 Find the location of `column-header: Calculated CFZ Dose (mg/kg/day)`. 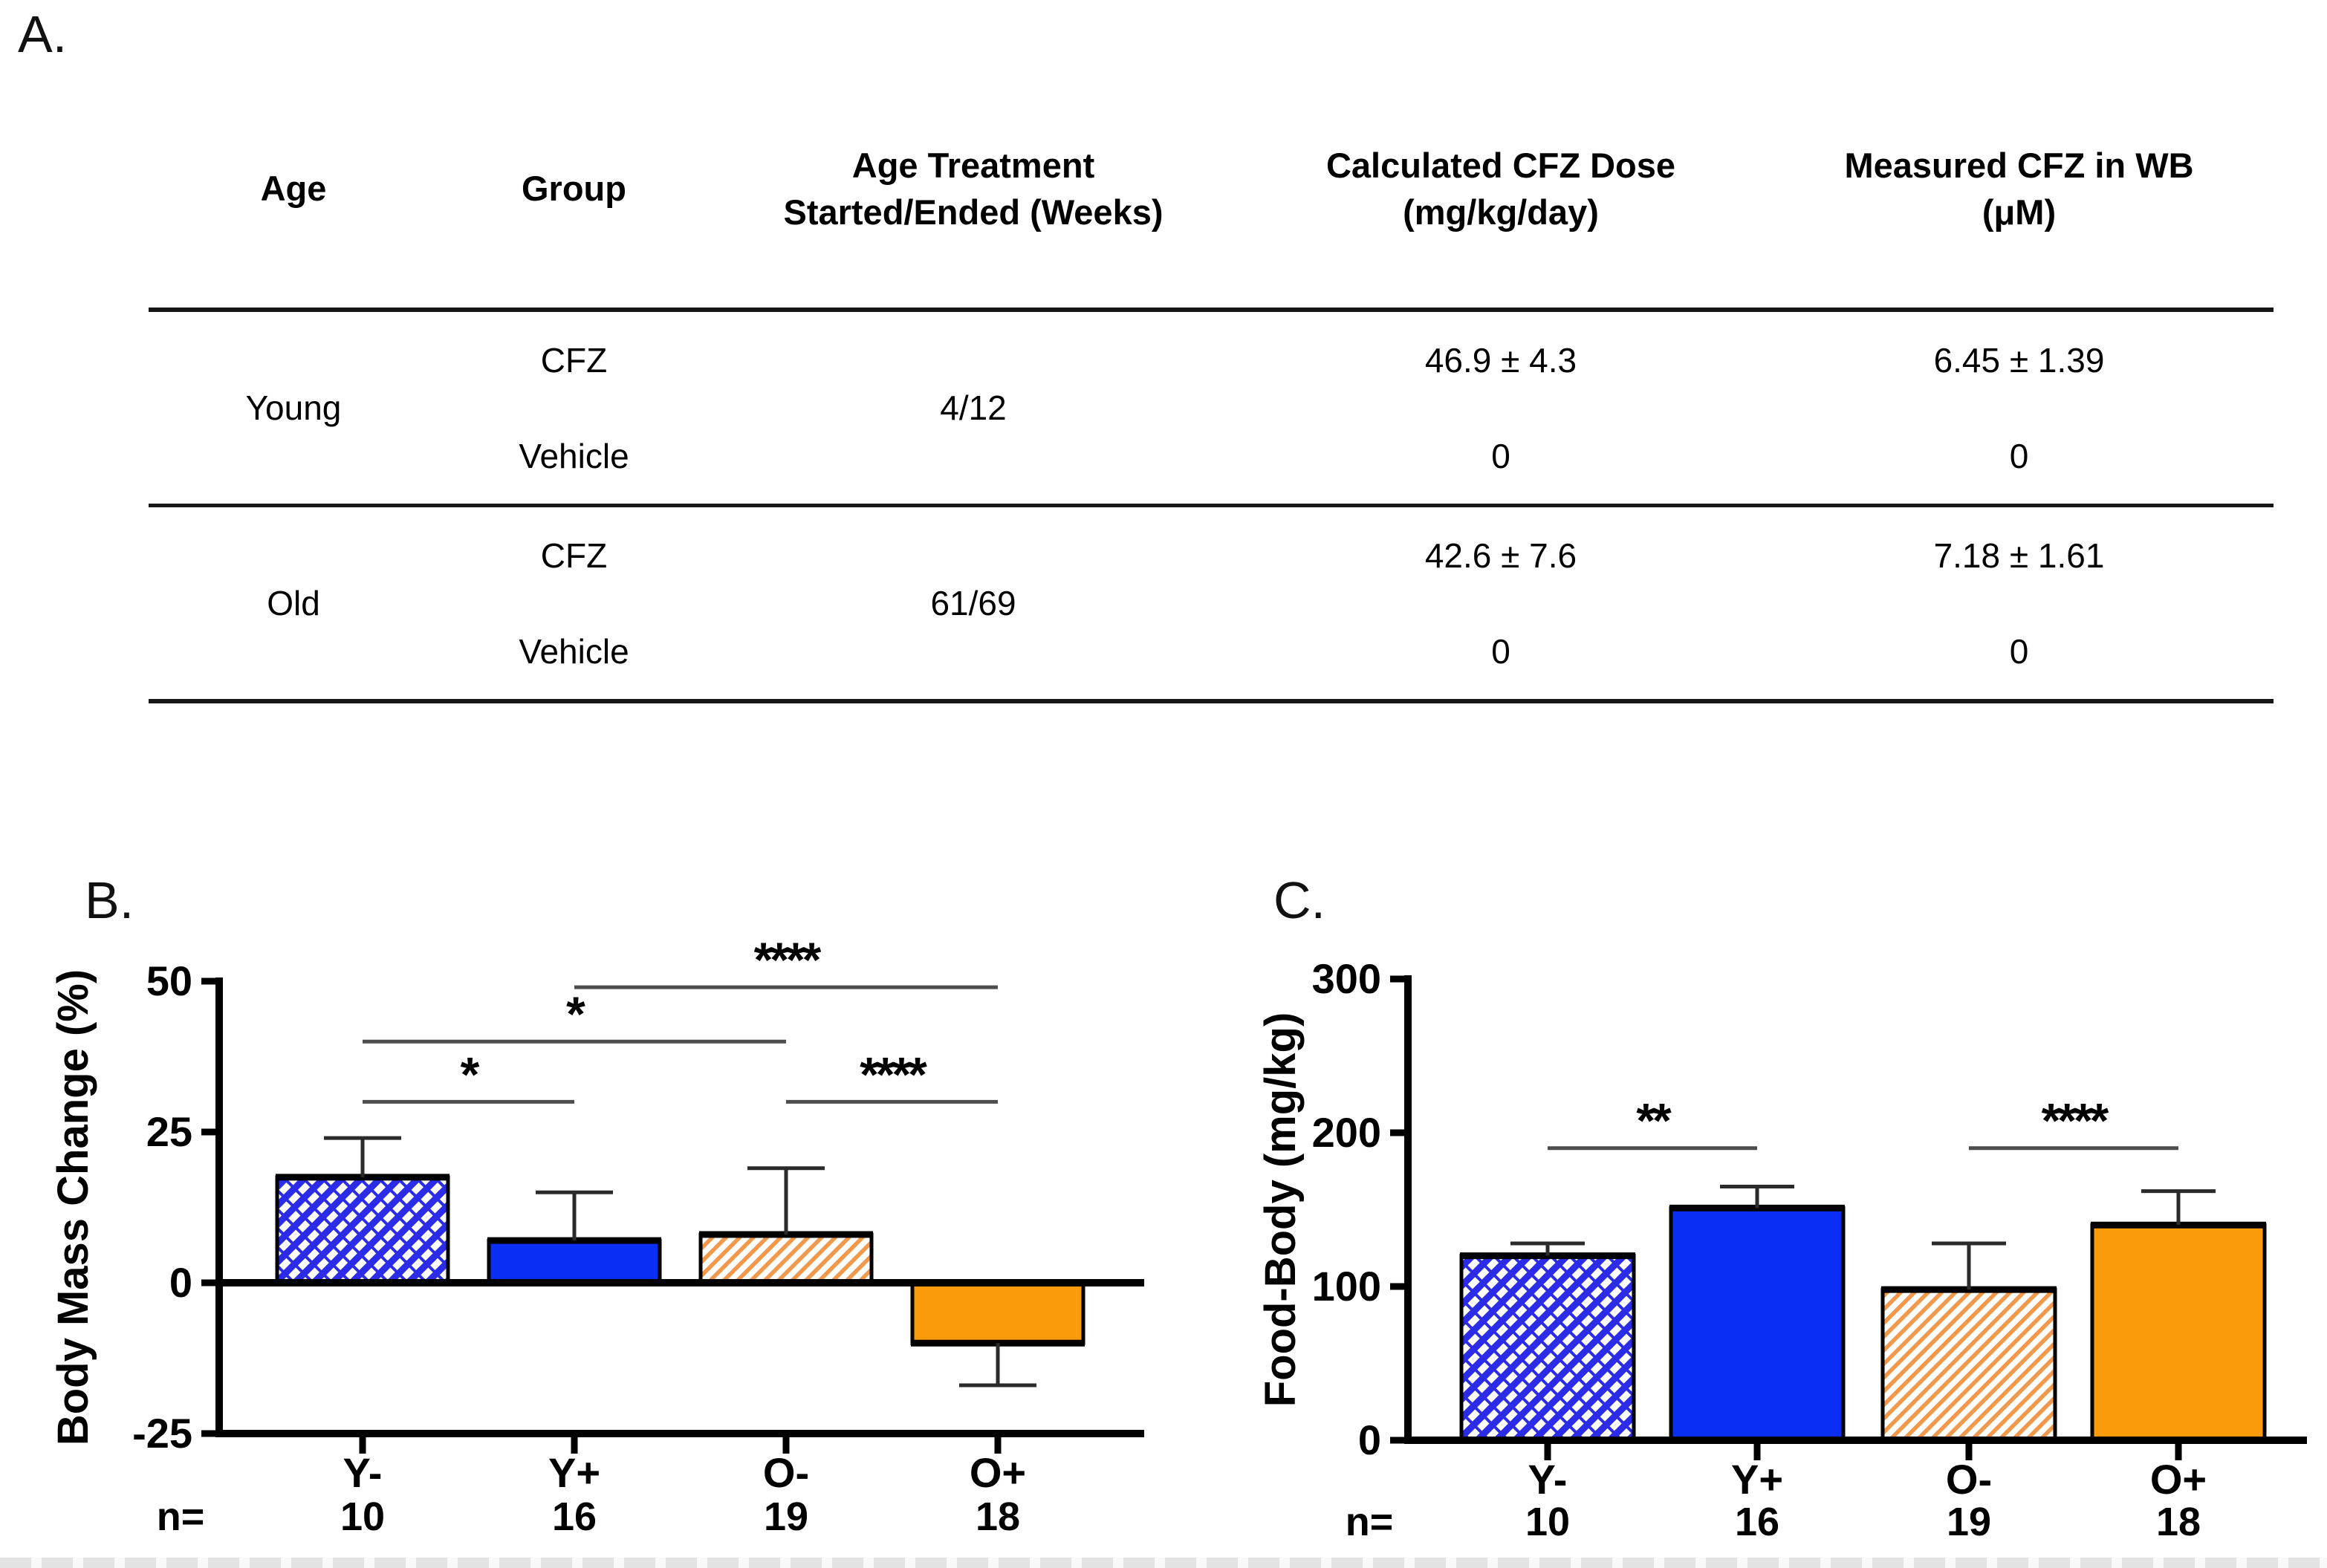

column-header: Calculated CFZ Dose (mg/kg/day) is located at coordinates (1501, 208).